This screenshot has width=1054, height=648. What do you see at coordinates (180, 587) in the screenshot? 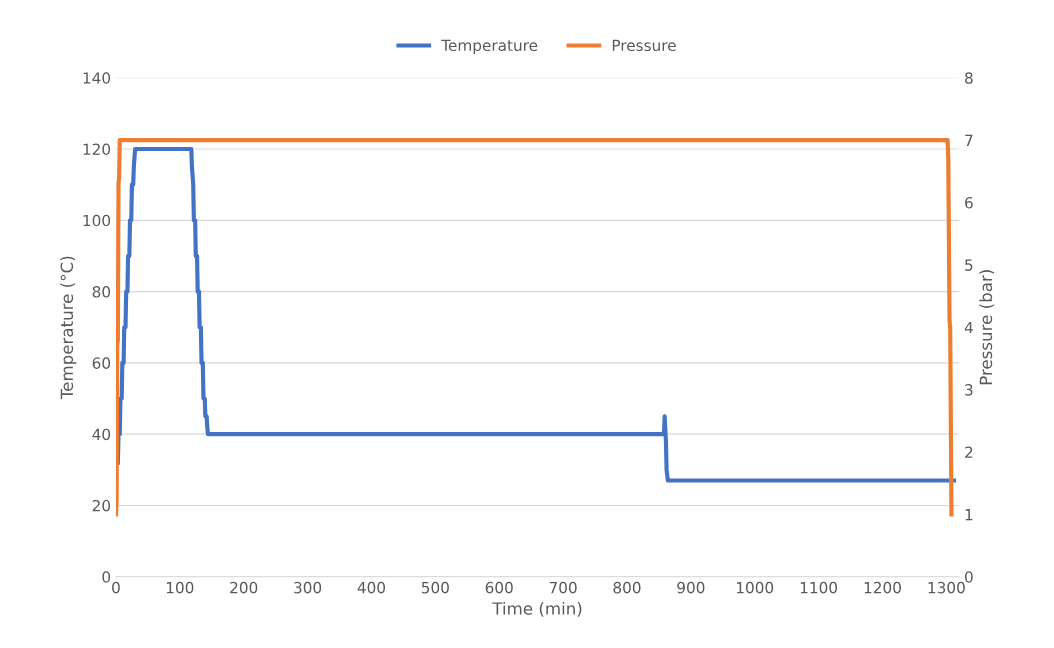
I see `x-tick-label: 100` at bounding box center [180, 587].